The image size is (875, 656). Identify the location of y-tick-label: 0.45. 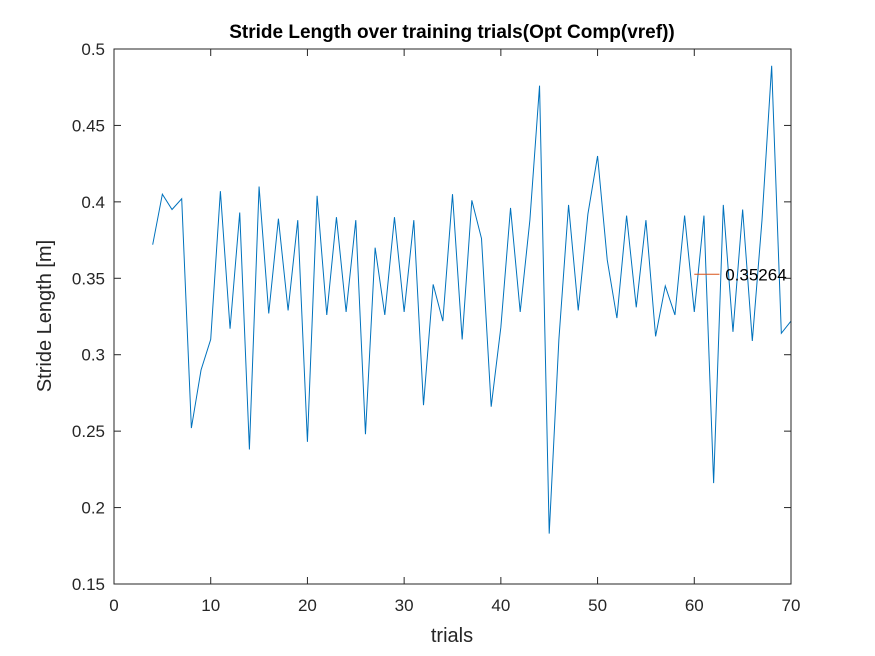
(88, 125).